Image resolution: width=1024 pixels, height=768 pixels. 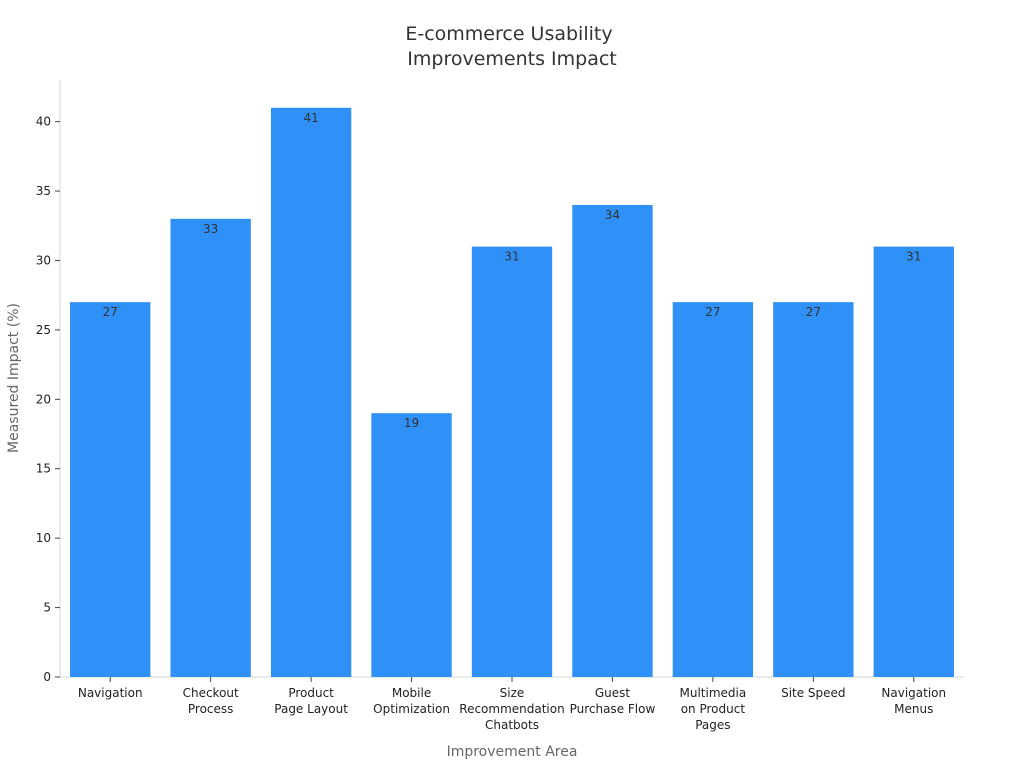 What do you see at coordinates (311, 701) in the screenshot?
I see `x-tick-label: Product Page Layout` at bounding box center [311, 701].